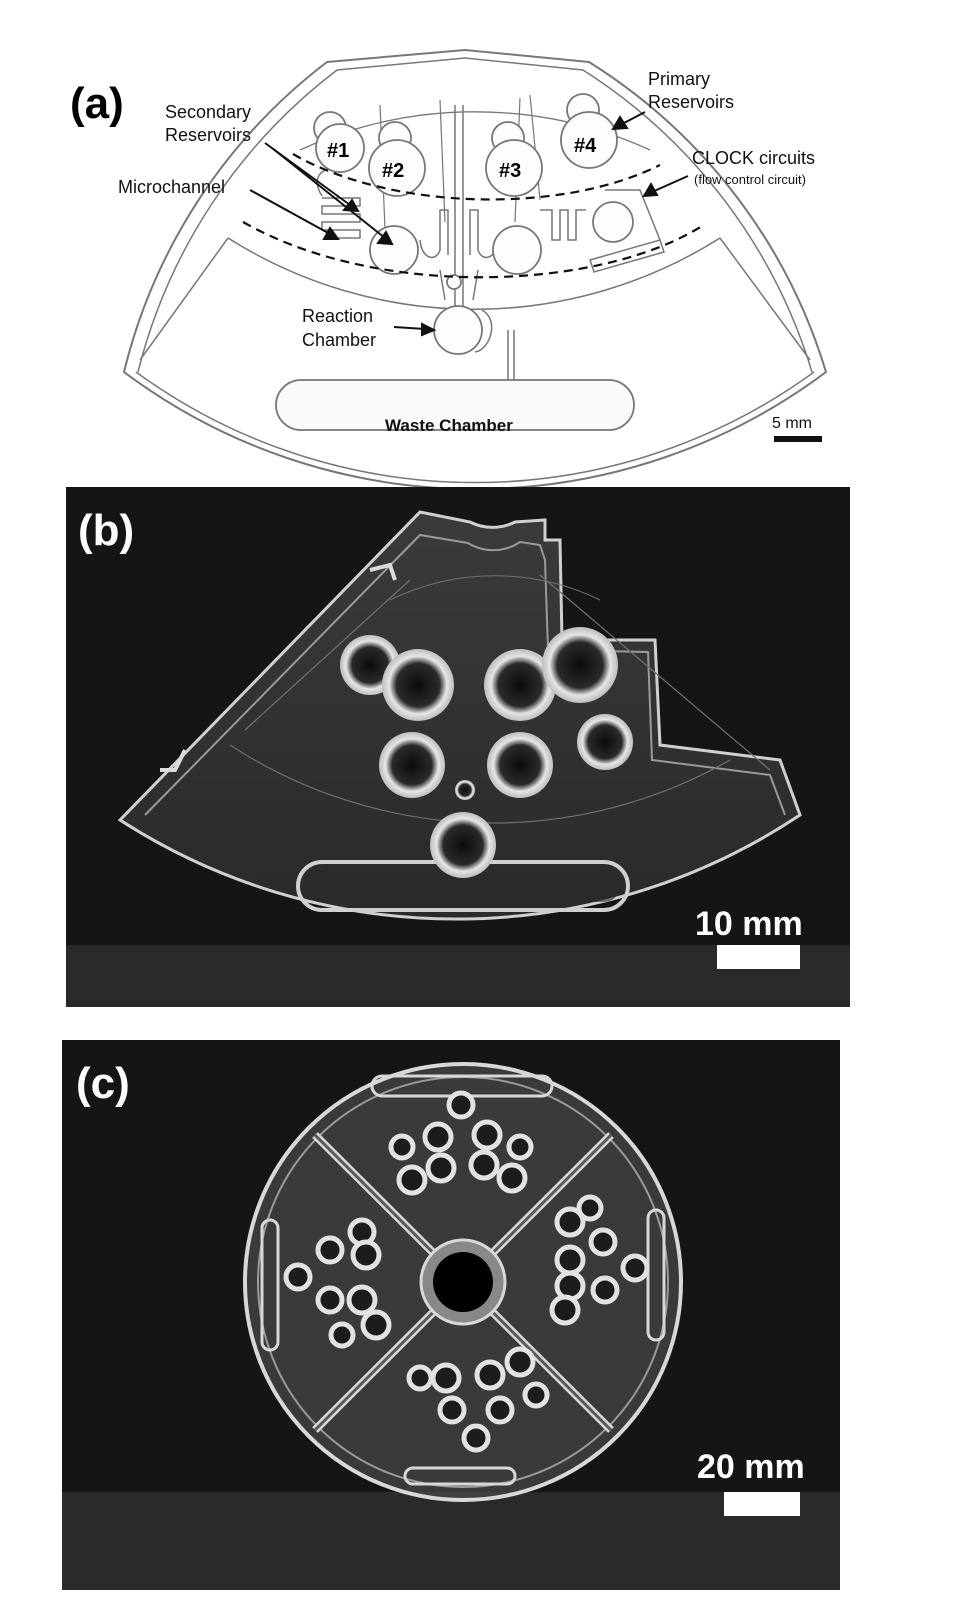  What do you see at coordinates (750, 179) in the screenshot?
I see `clock-circuits-subtitle: (flow control circuit)` at bounding box center [750, 179].